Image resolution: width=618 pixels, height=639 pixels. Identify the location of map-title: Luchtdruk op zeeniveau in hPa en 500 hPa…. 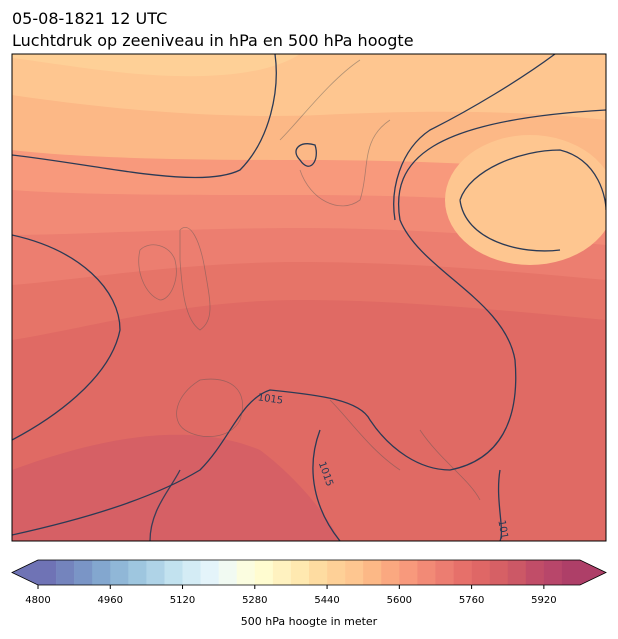
(213, 40).